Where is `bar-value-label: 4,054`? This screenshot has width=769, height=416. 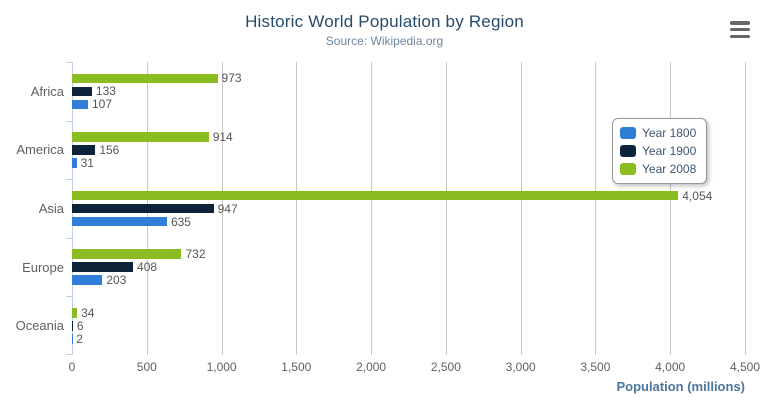
bar-value-label: 4,054 is located at coordinates (697, 195).